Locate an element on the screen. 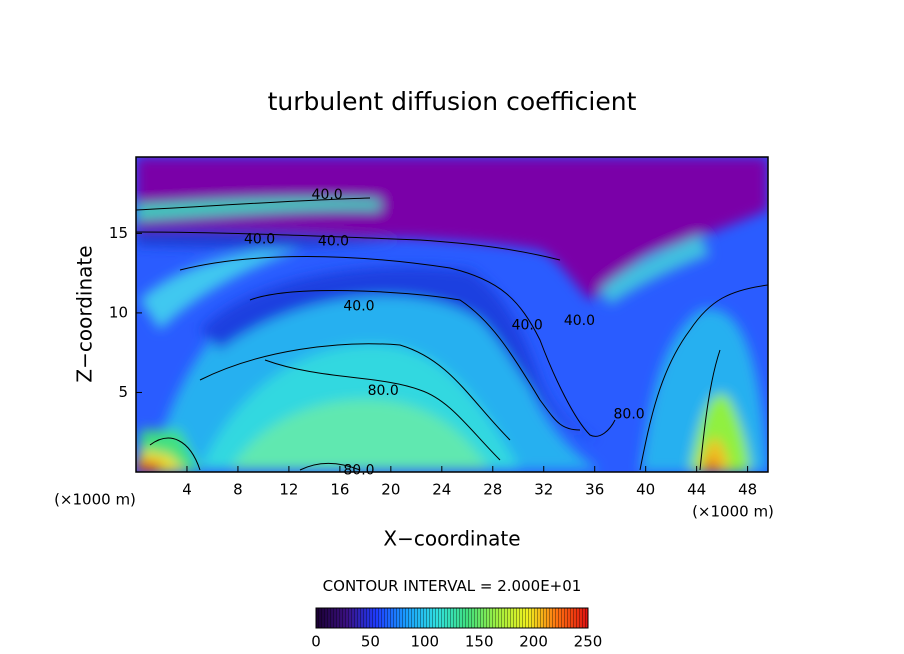  y-tick-label: 10 is located at coordinates (118, 312).